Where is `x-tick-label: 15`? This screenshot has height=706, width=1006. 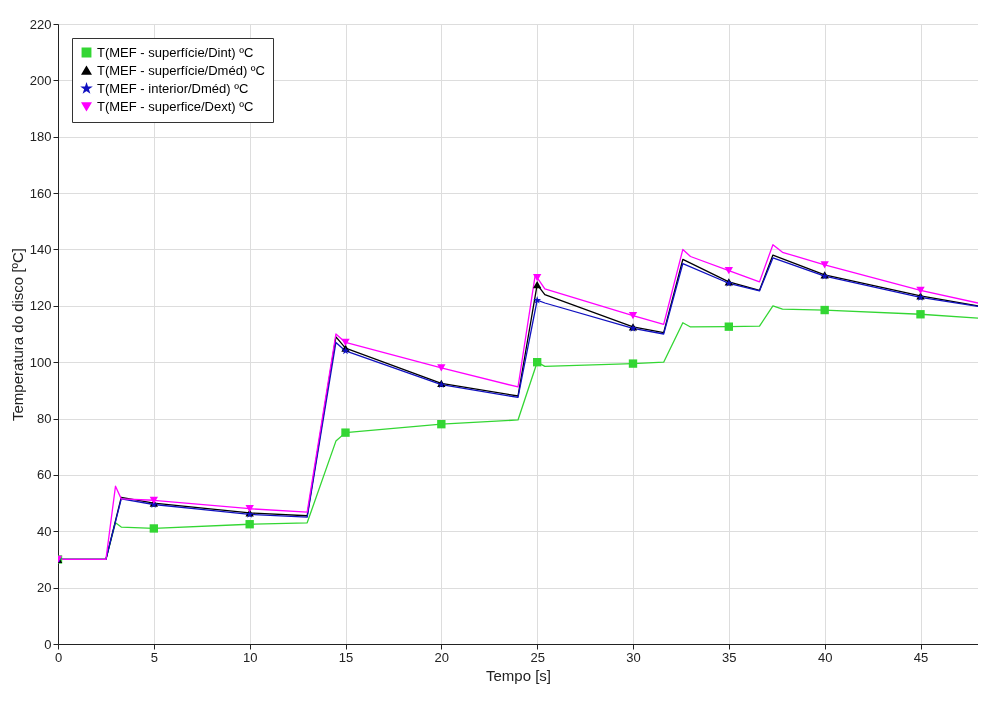 x-tick-label: 15 is located at coordinates (346, 657).